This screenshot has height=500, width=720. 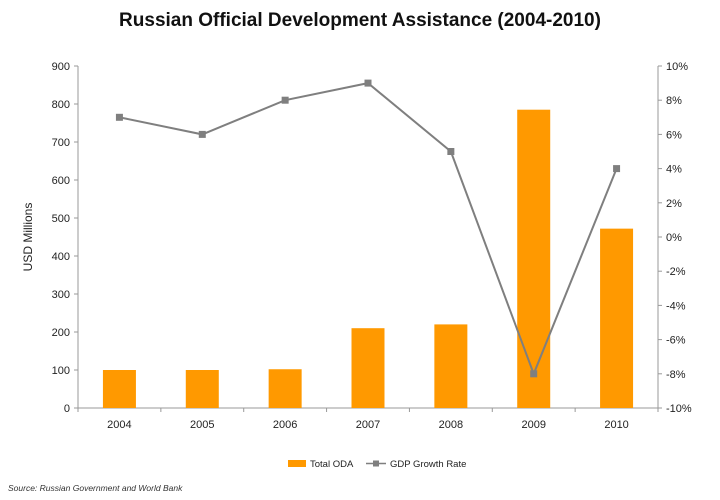 I want to click on left-tick-label: 800, so click(x=61, y=105).